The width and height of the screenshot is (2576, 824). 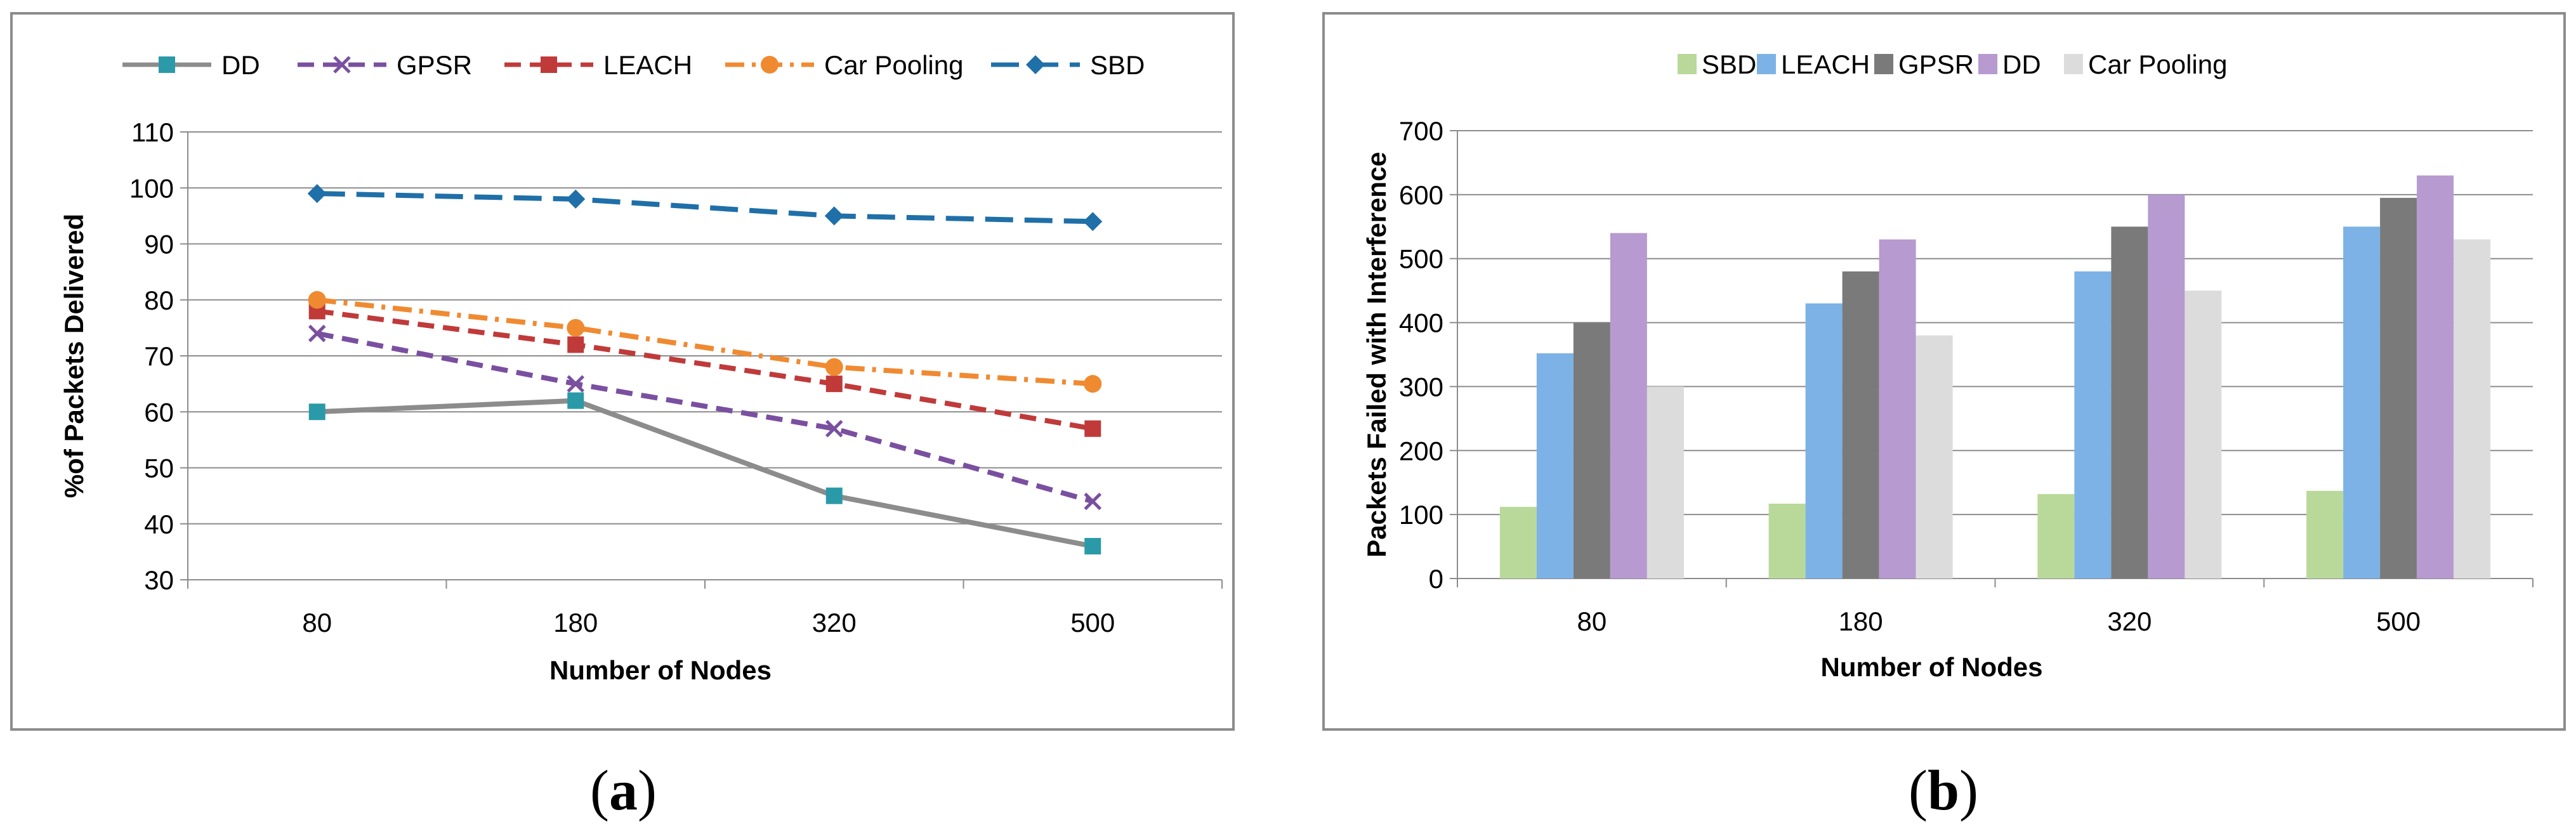 I want to click on y-axis-title: Packets Failed with Interference, so click(x=1377, y=355).